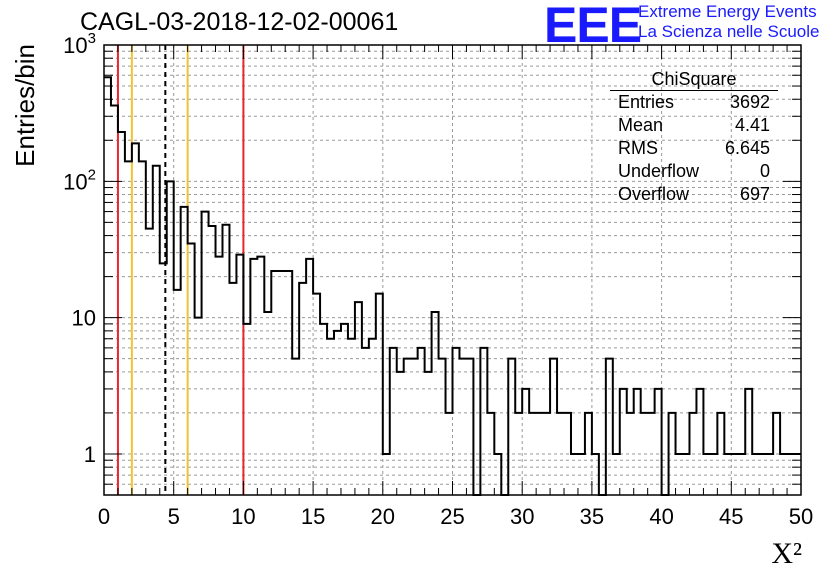  I want to click on x-tick-label: 10, so click(243, 516).